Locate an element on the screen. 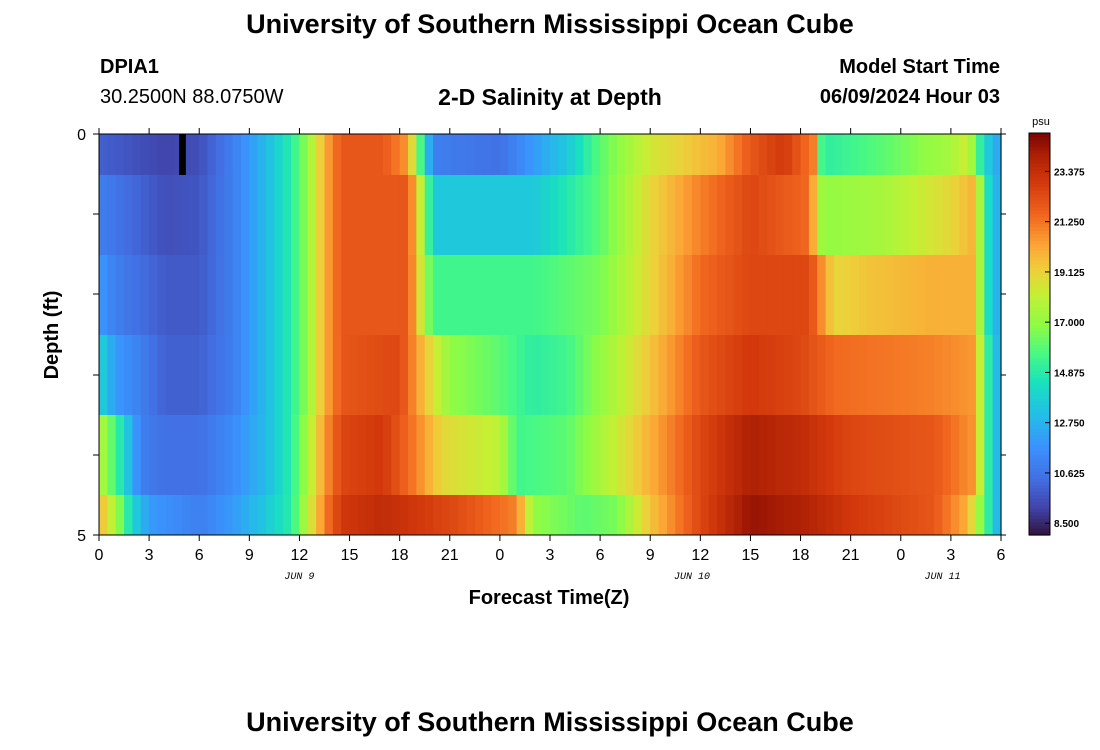 The width and height of the screenshot is (1100, 750). x-tick-label: 0 is located at coordinates (99, 555).